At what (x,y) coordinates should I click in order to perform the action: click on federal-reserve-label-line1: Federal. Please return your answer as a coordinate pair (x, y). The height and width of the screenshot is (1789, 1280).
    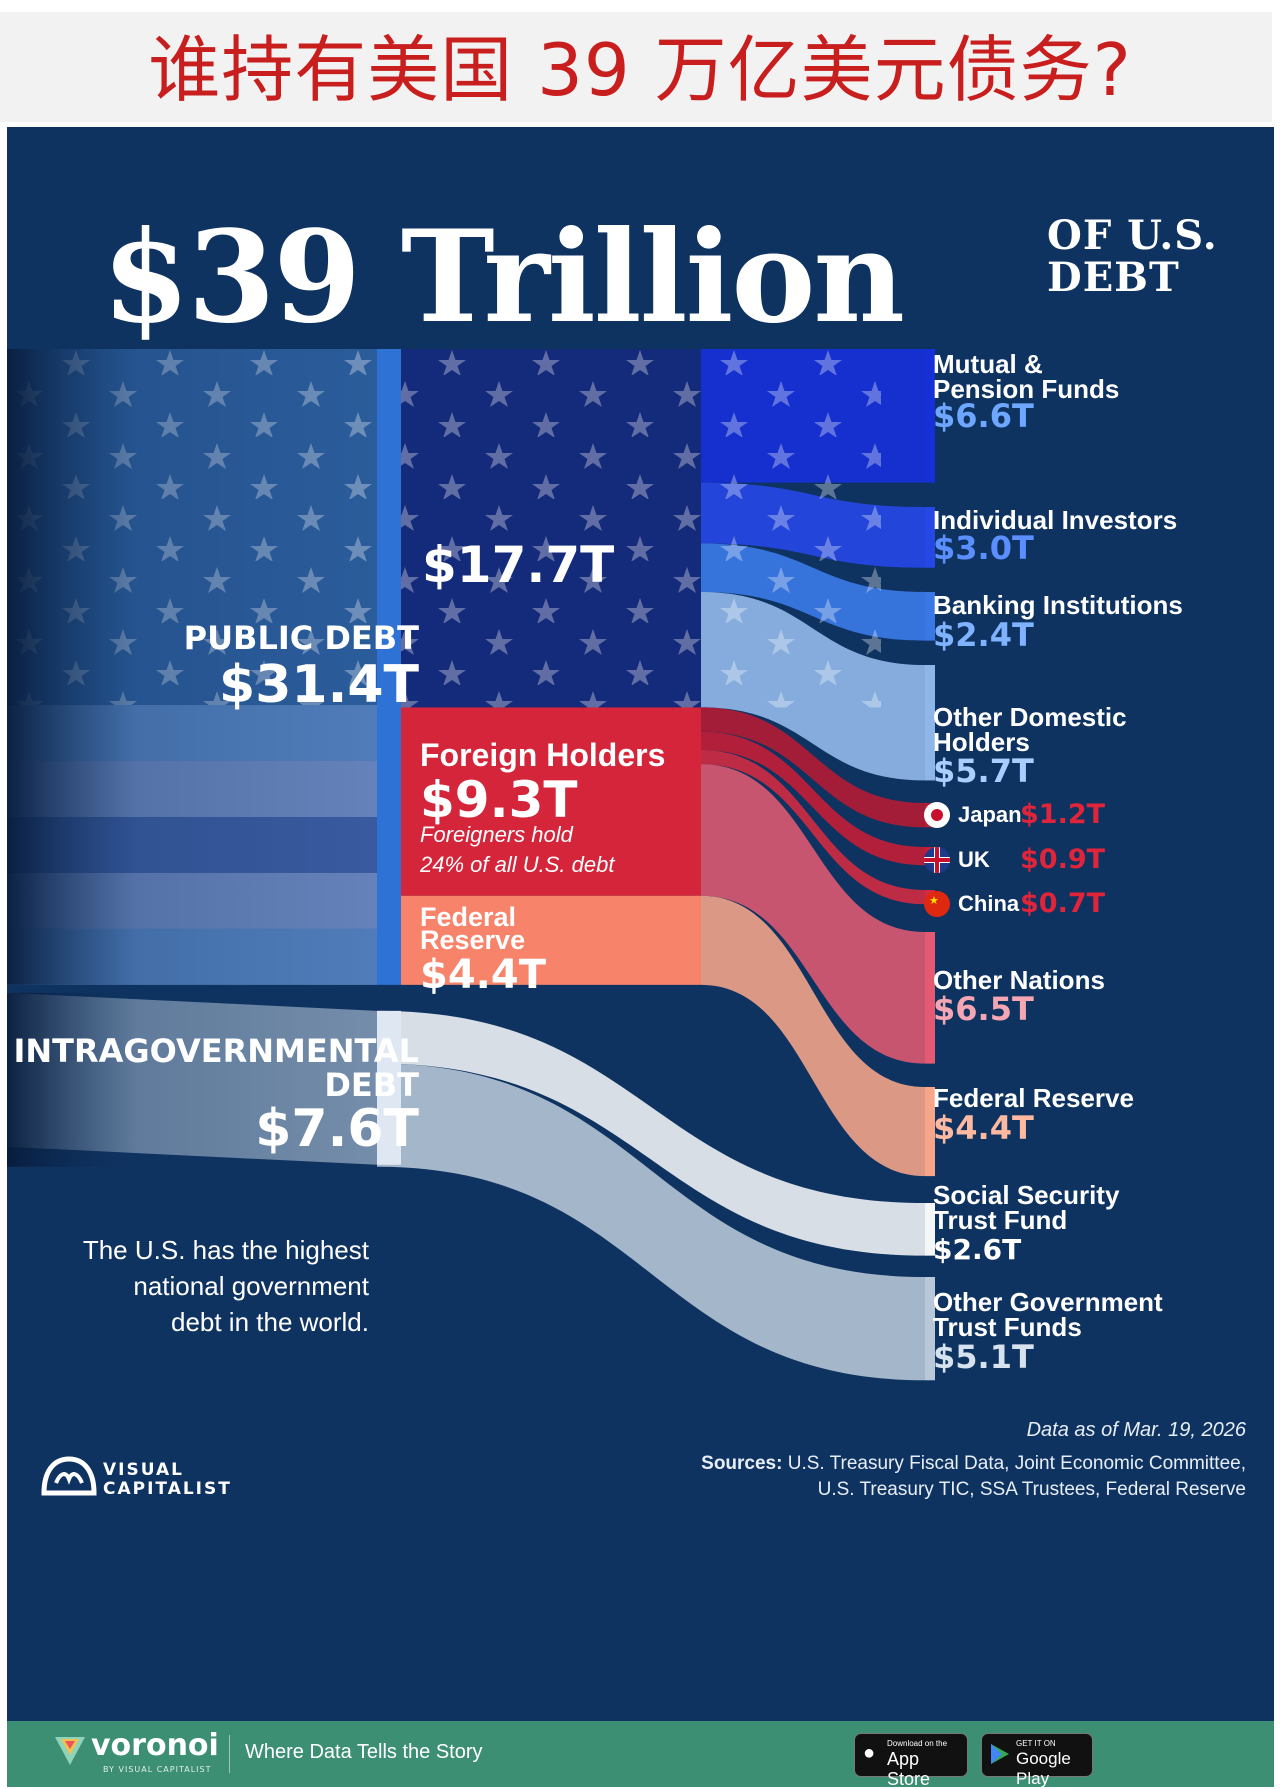
    Looking at the image, I should click on (468, 917).